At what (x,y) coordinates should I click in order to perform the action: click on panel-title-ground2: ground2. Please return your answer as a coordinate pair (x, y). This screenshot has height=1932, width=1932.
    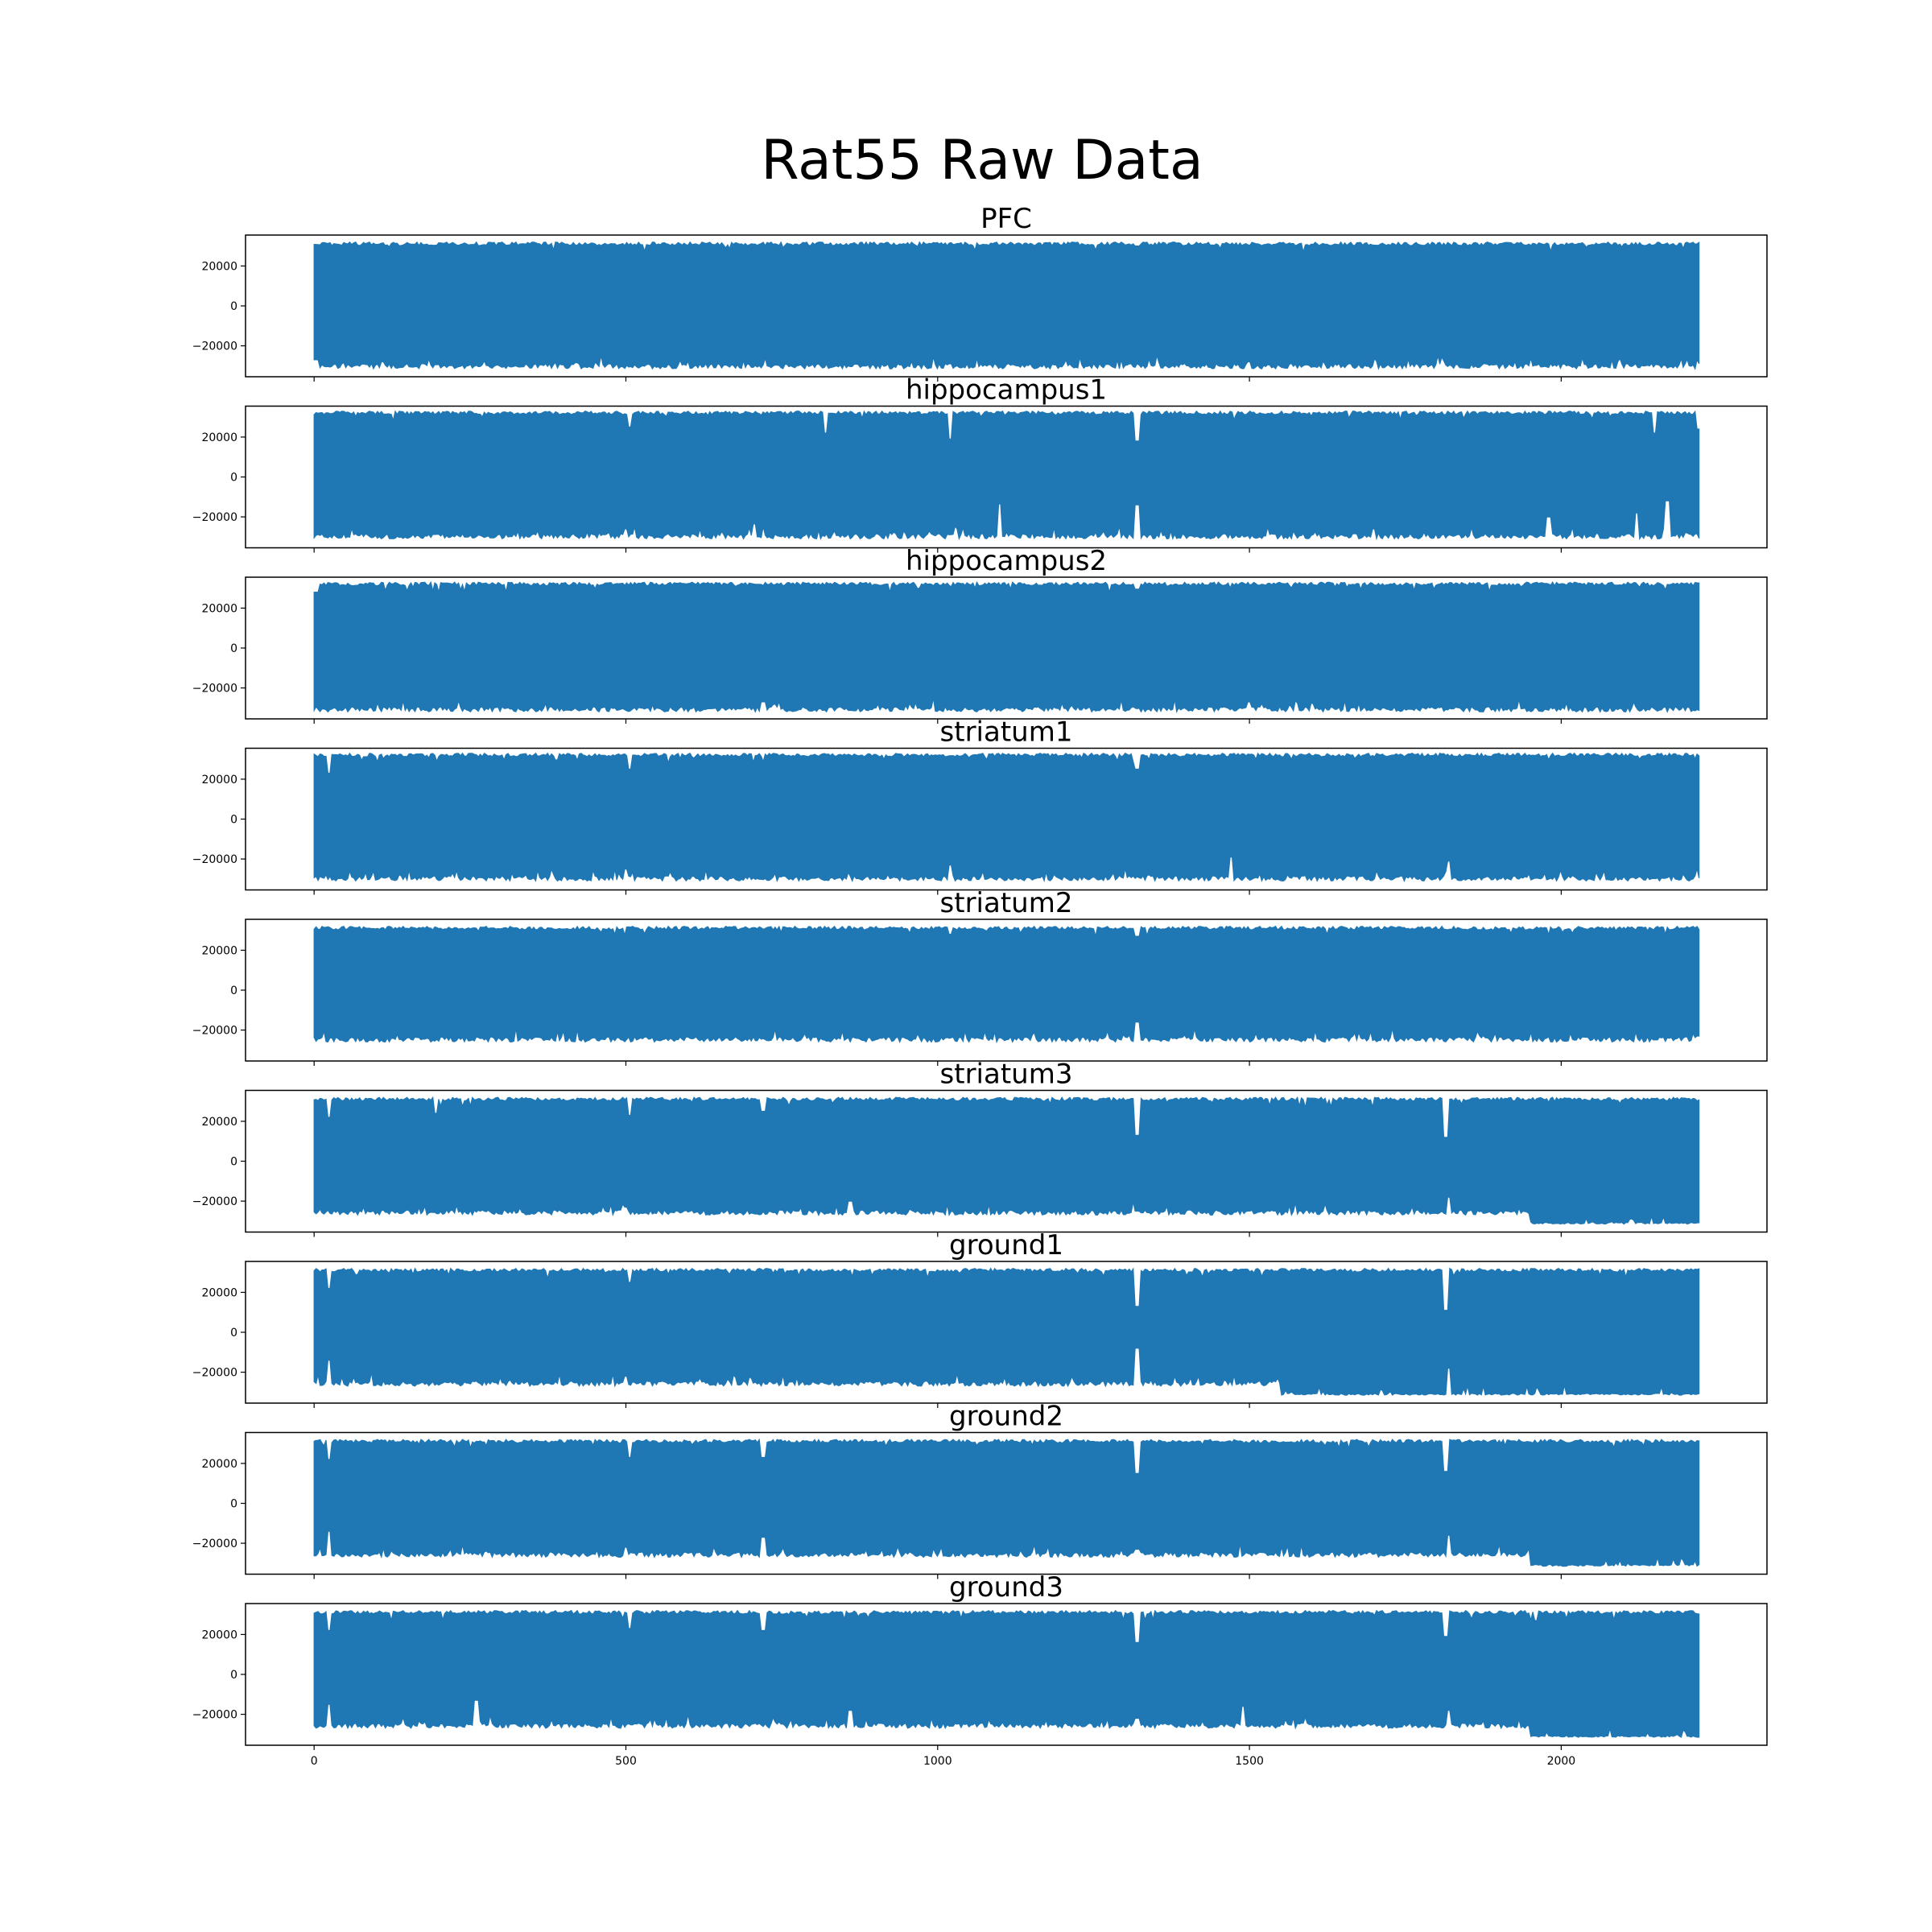
    Looking at the image, I should click on (1006, 1417).